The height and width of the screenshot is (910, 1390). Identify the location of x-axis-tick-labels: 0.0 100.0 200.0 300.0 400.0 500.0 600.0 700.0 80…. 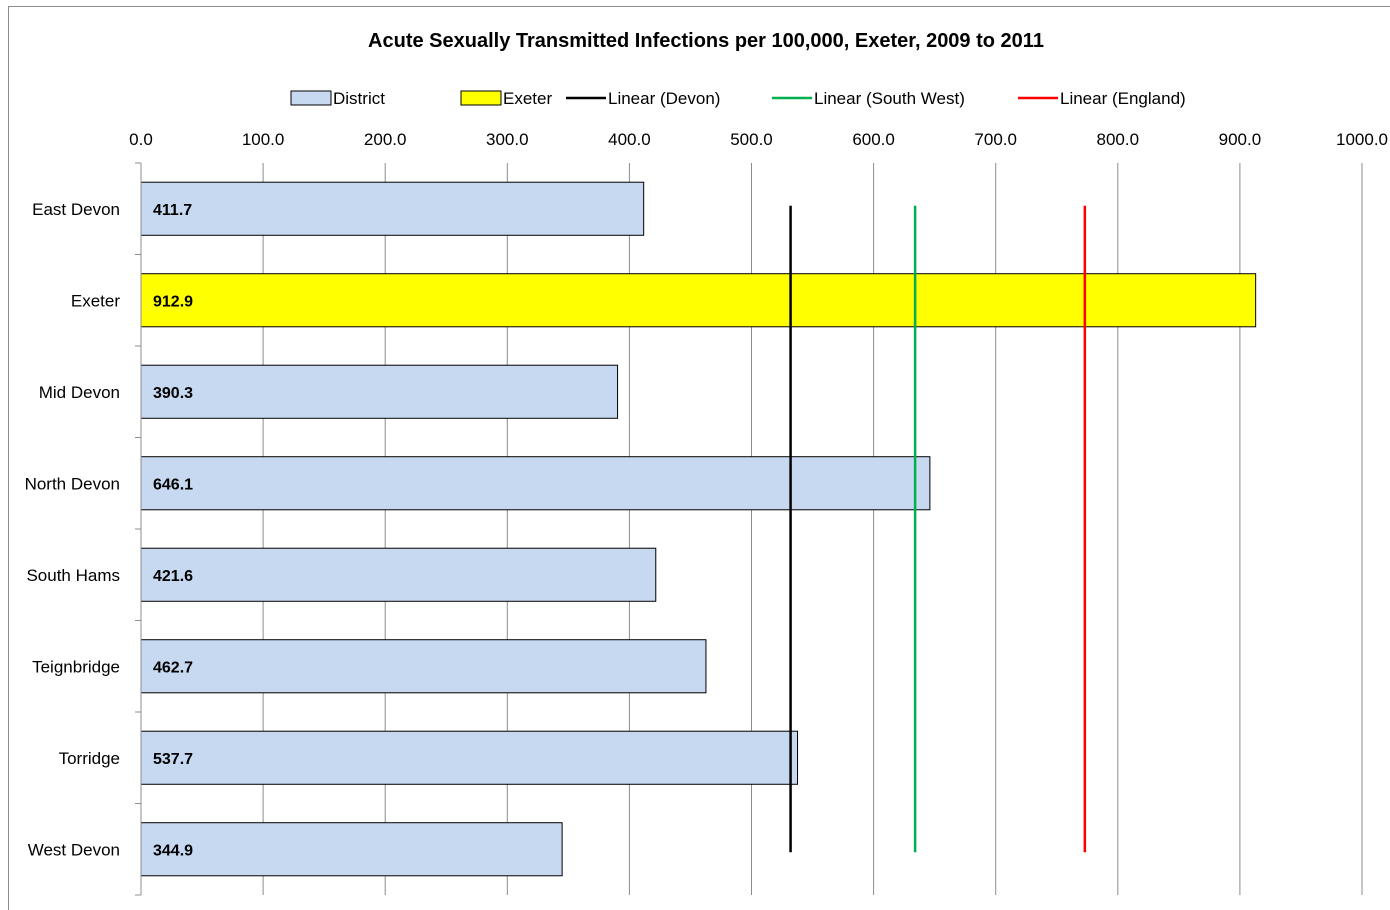
(758, 139).